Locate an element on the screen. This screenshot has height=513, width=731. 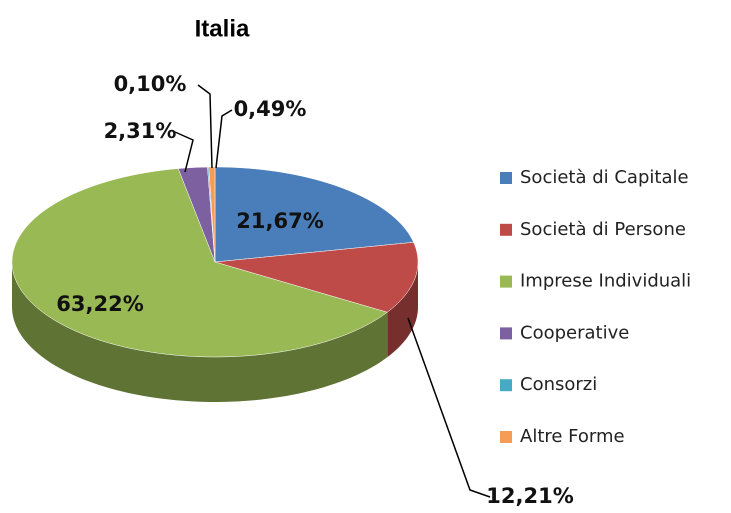
legend-label: Società di Capitale is located at coordinates (604, 177).